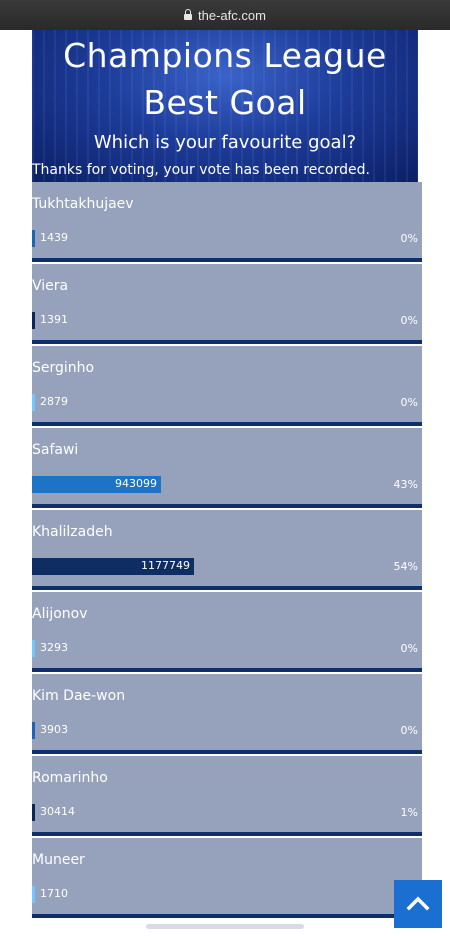 This screenshot has height=936, width=450. What do you see at coordinates (232, 15) in the screenshot?
I see `browser-url: the-afc.com` at bounding box center [232, 15].